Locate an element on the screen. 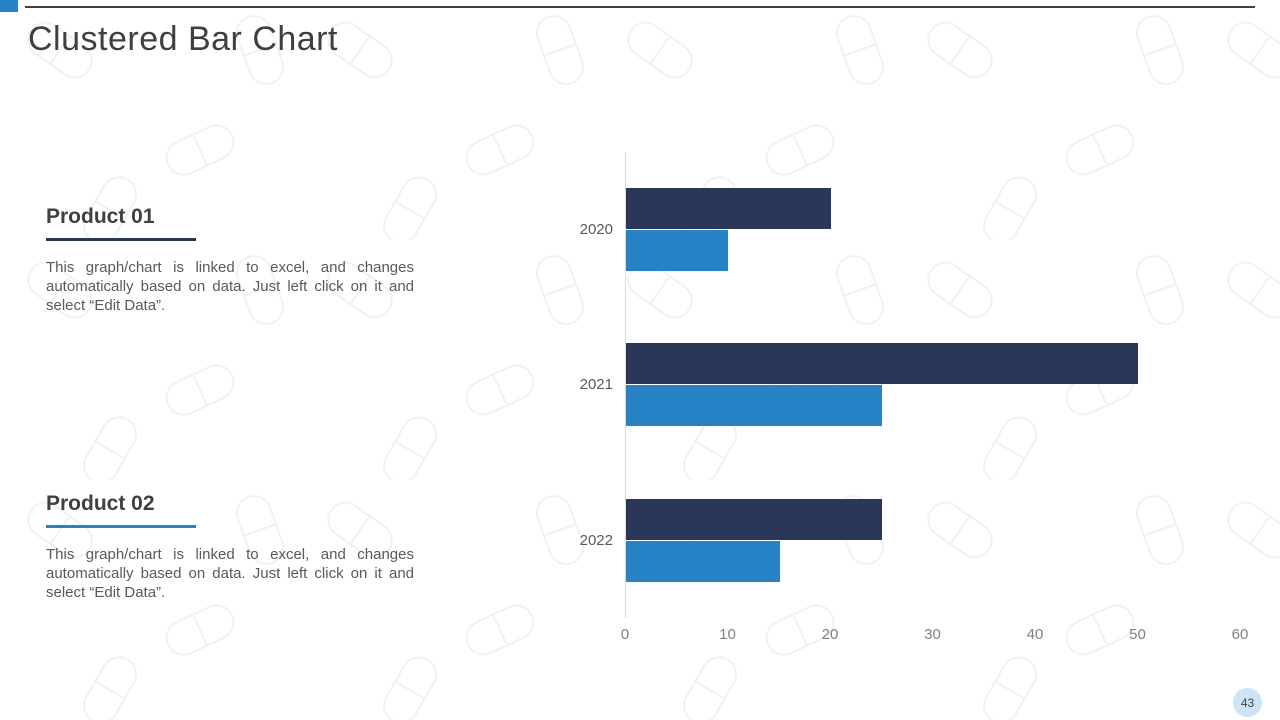 Image resolution: width=1280 pixels, height=720 pixels. bar-group-2021 is located at coordinates (933, 385).